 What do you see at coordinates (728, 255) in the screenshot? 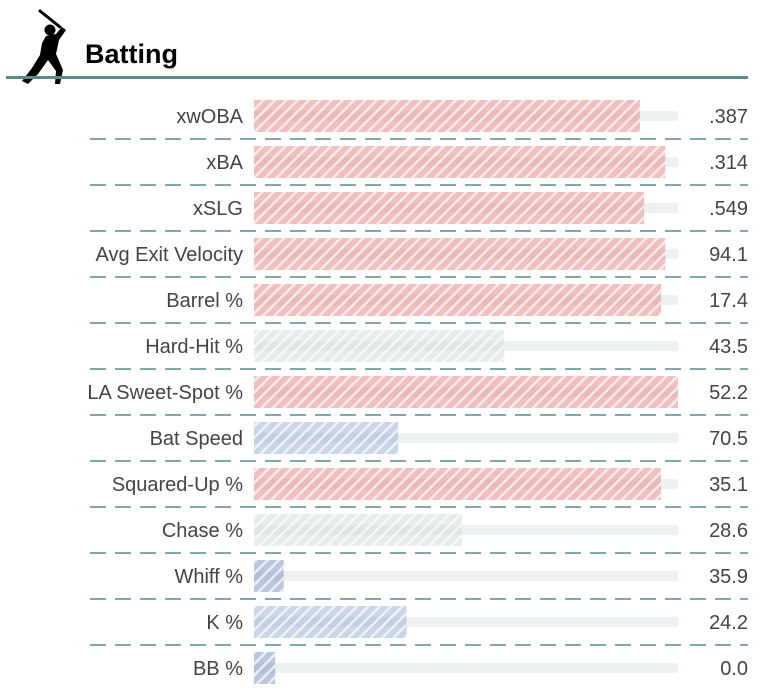
I see `stat-value: 94.1` at bounding box center [728, 255].